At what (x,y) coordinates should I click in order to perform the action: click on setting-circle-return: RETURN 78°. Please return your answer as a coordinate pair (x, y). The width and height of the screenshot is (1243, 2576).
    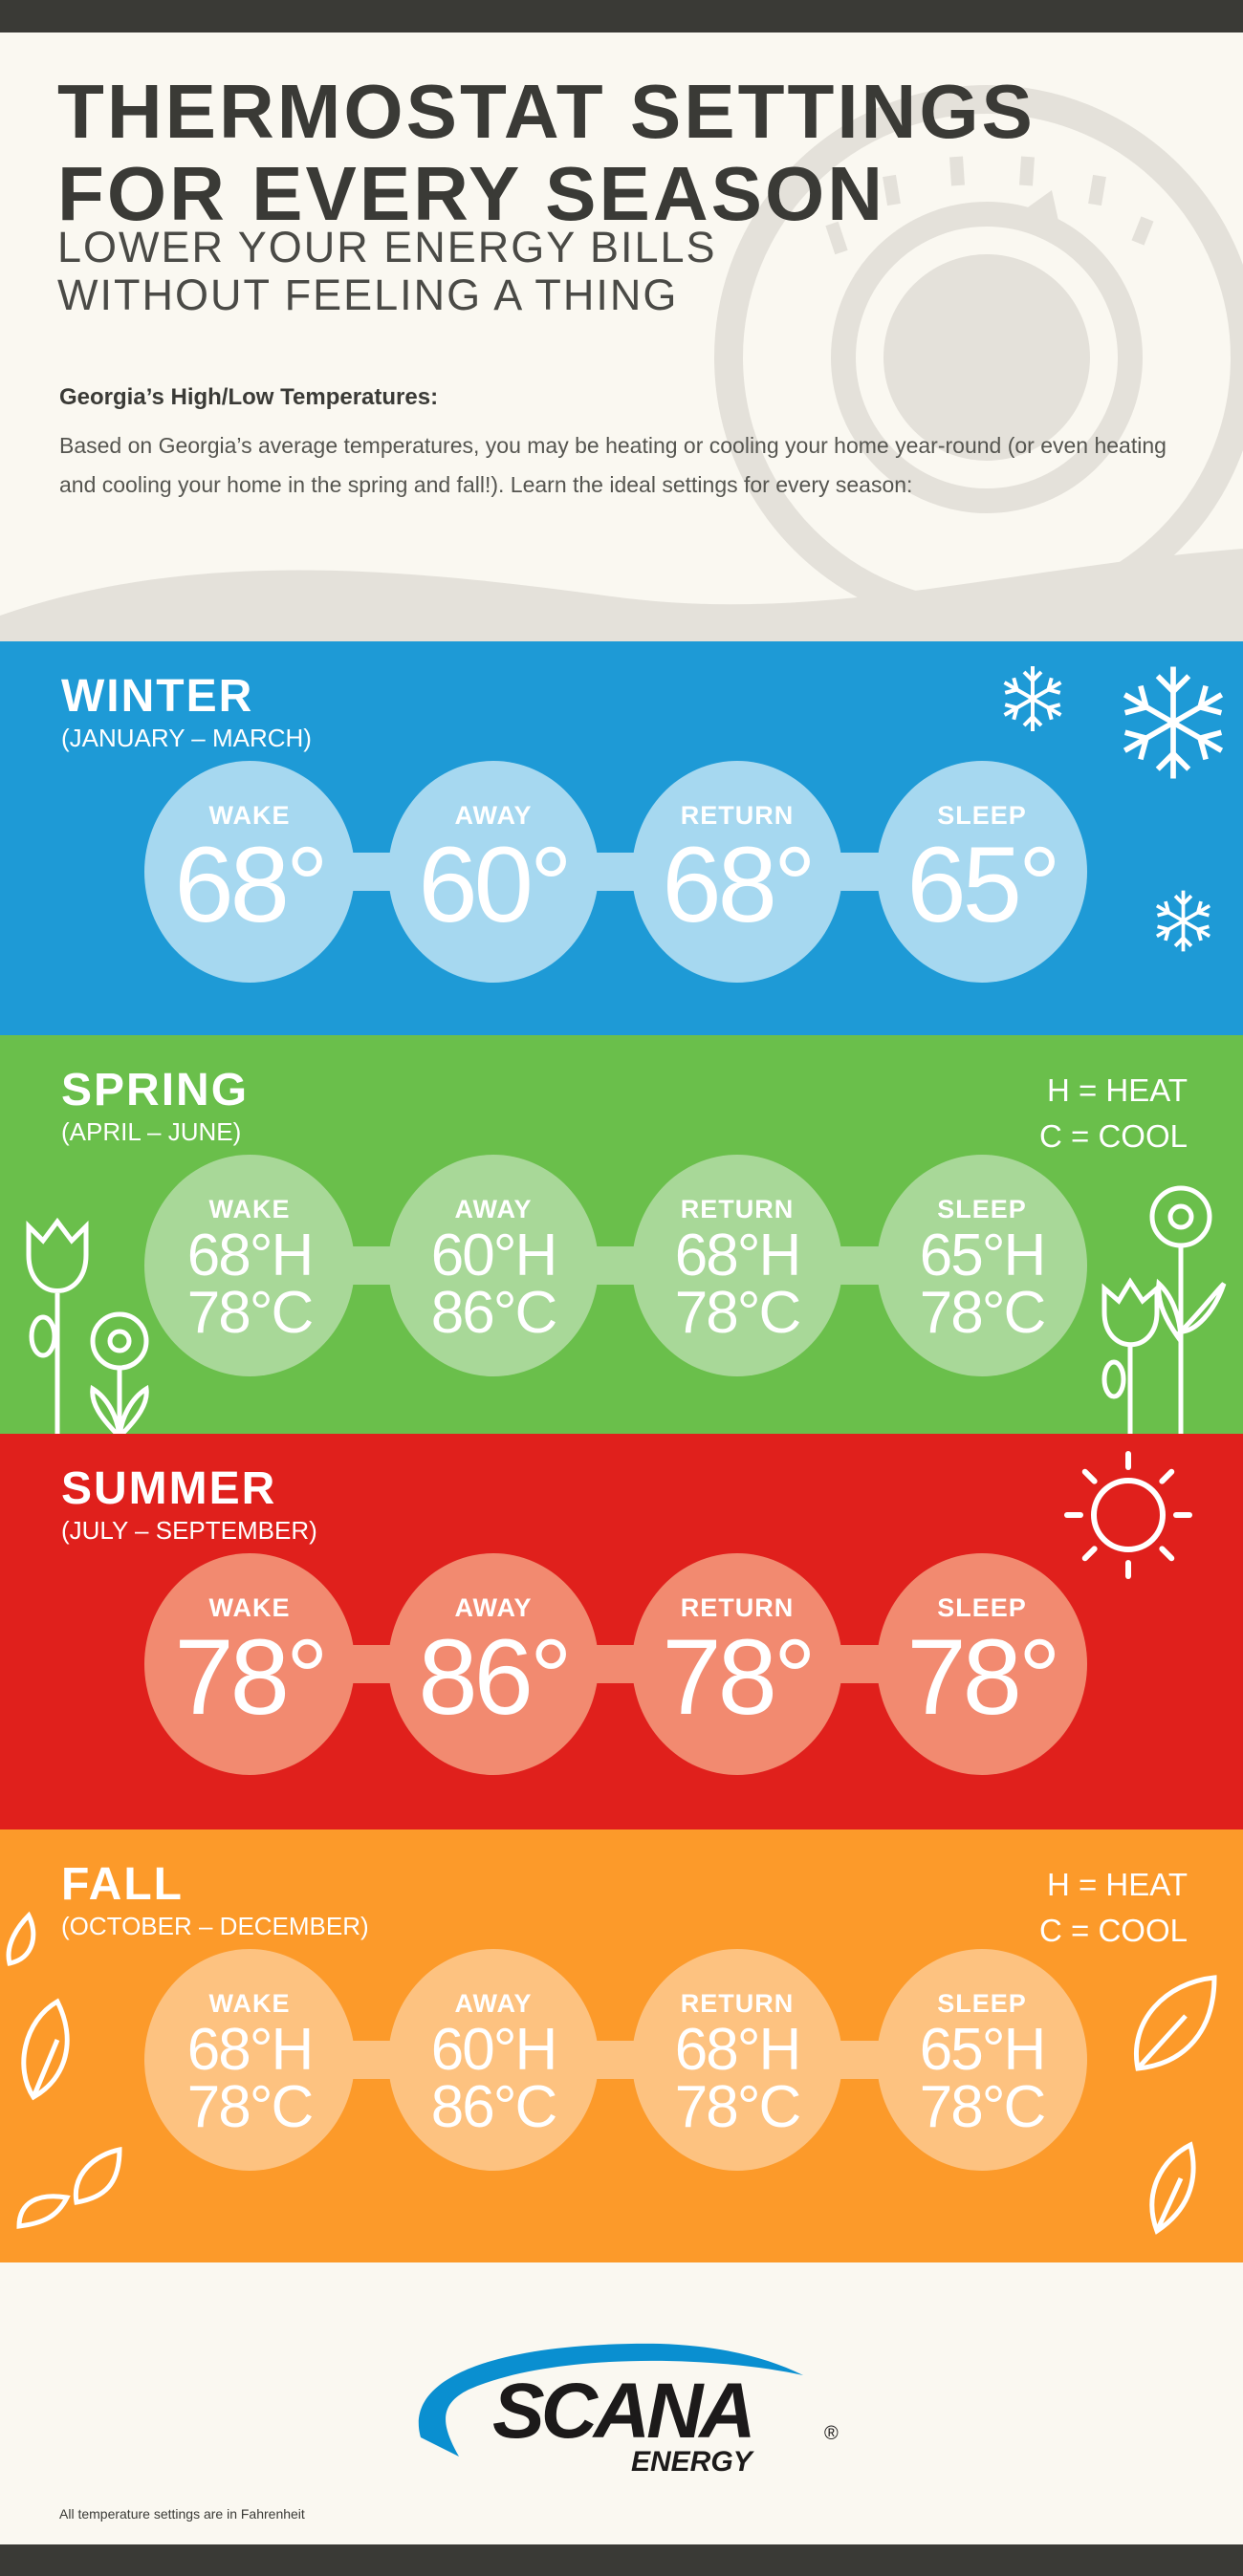
    Looking at the image, I should click on (737, 1664).